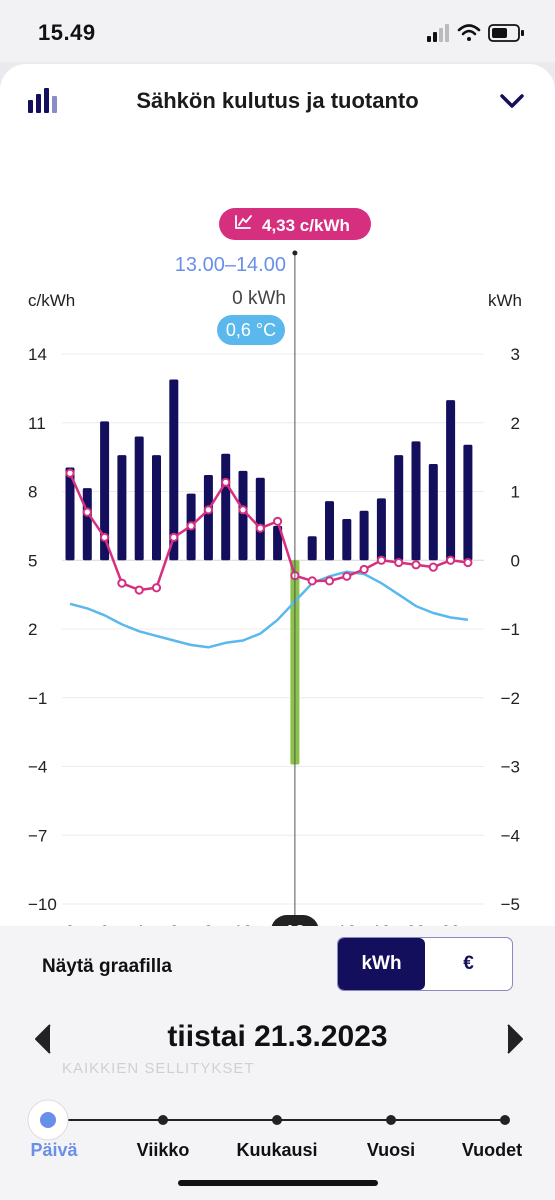  I want to click on home-indicator, so click(278, 1183).